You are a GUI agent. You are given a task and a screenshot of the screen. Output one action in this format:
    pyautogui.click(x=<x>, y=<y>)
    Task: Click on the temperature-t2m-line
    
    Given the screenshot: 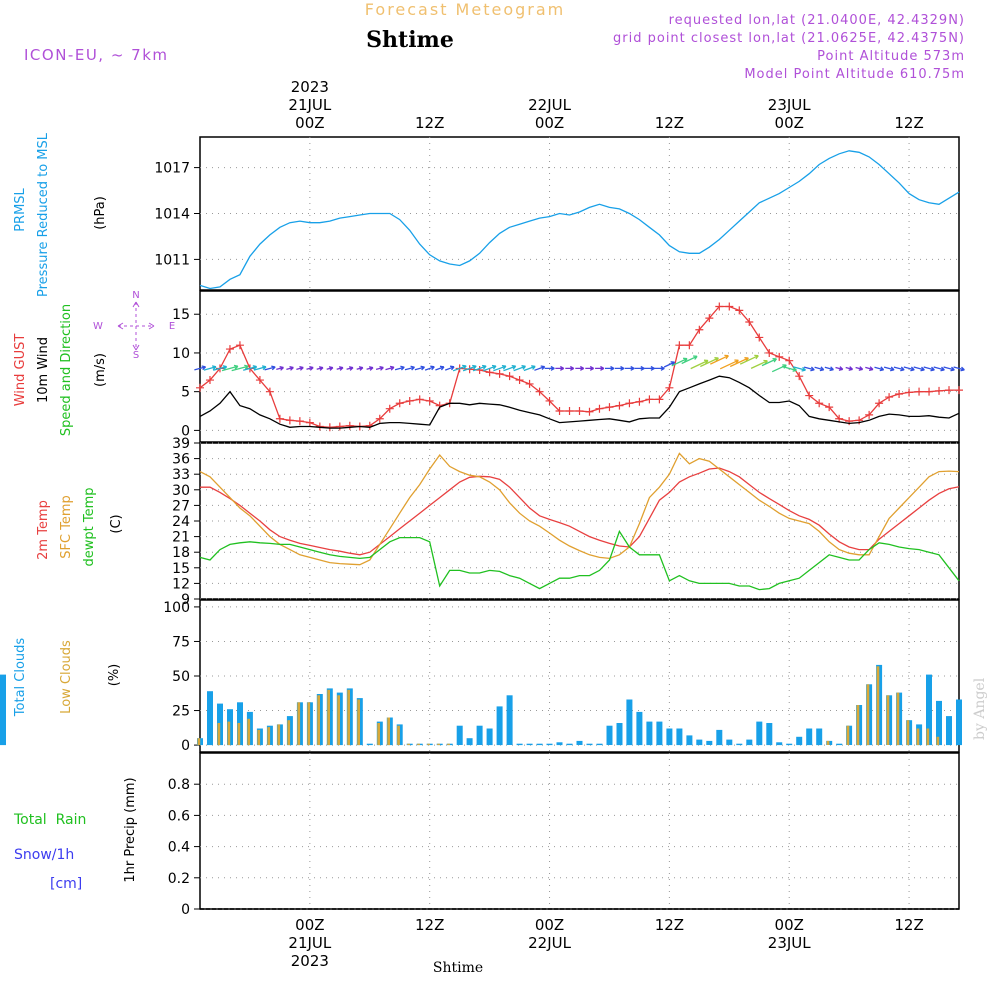 What is the action you would take?
    pyautogui.click(x=580, y=511)
    